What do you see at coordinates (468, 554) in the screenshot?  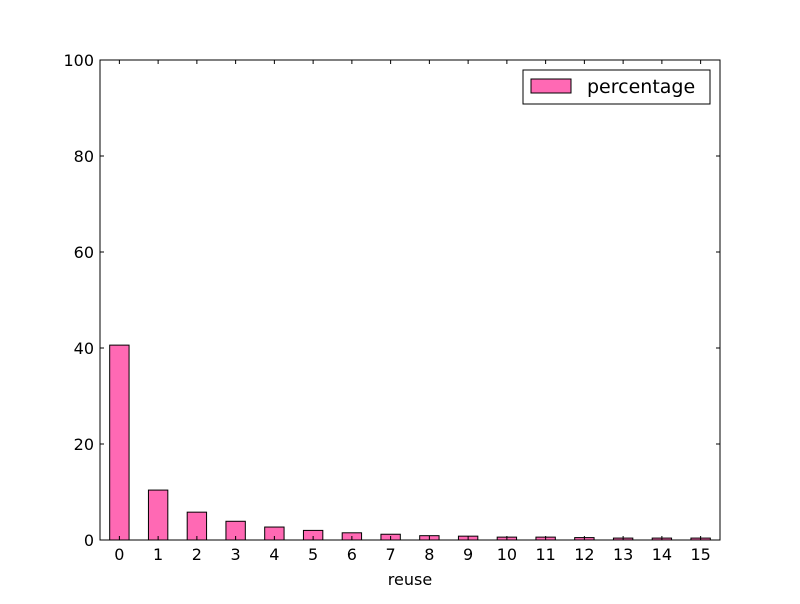 I see `x-tick-label-9: 9` at bounding box center [468, 554].